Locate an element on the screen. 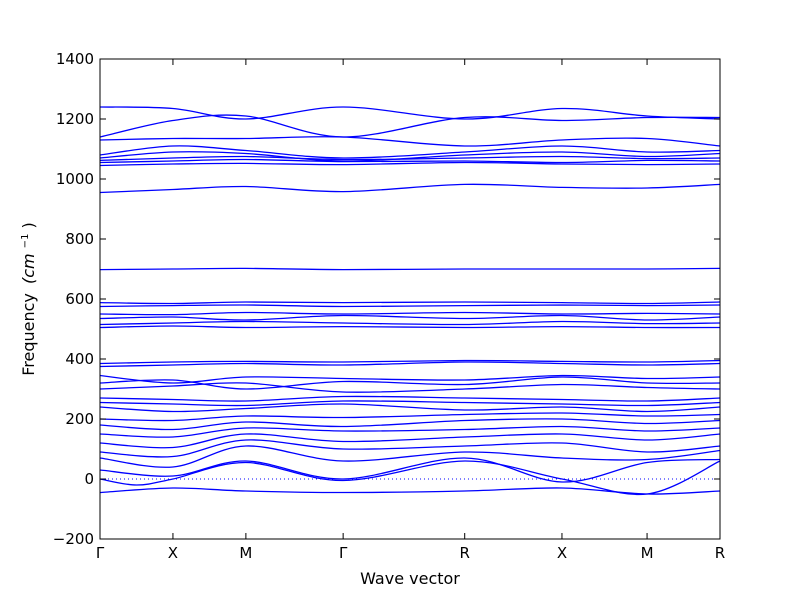 The height and width of the screenshot is (600, 800). y-axis-label-text: Frequency is located at coordinates (28, 334).